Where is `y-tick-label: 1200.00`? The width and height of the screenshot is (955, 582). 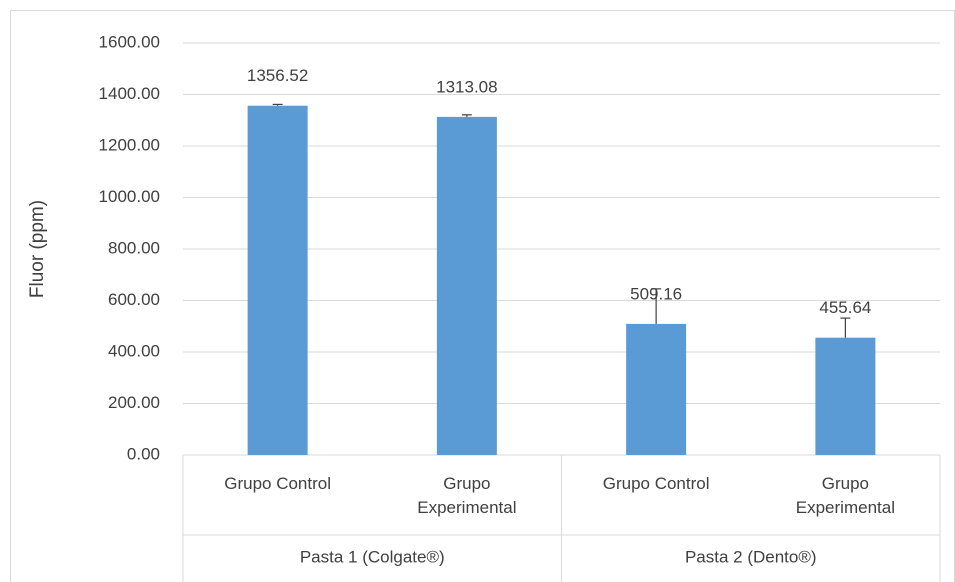
y-tick-label: 1200.00 is located at coordinates (129, 144).